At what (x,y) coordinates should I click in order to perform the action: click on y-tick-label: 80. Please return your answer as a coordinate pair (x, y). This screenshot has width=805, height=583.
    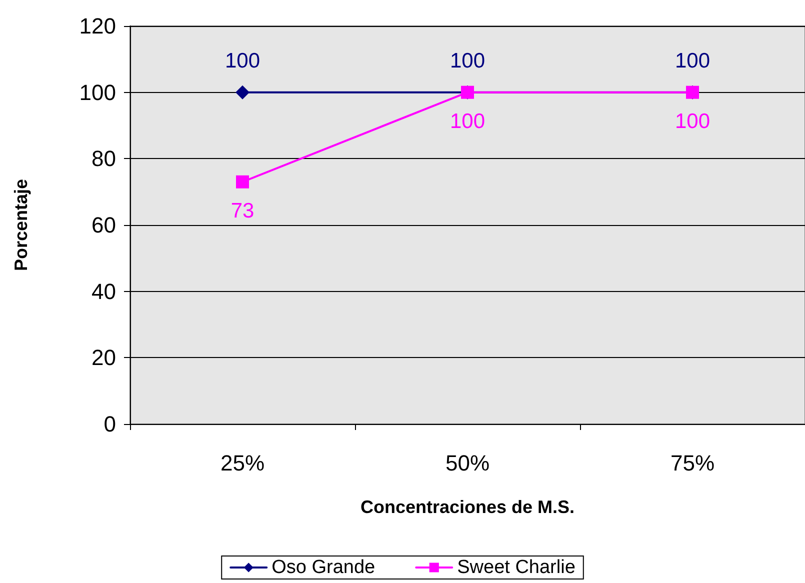
    Looking at the image, I should click on (104, 159).